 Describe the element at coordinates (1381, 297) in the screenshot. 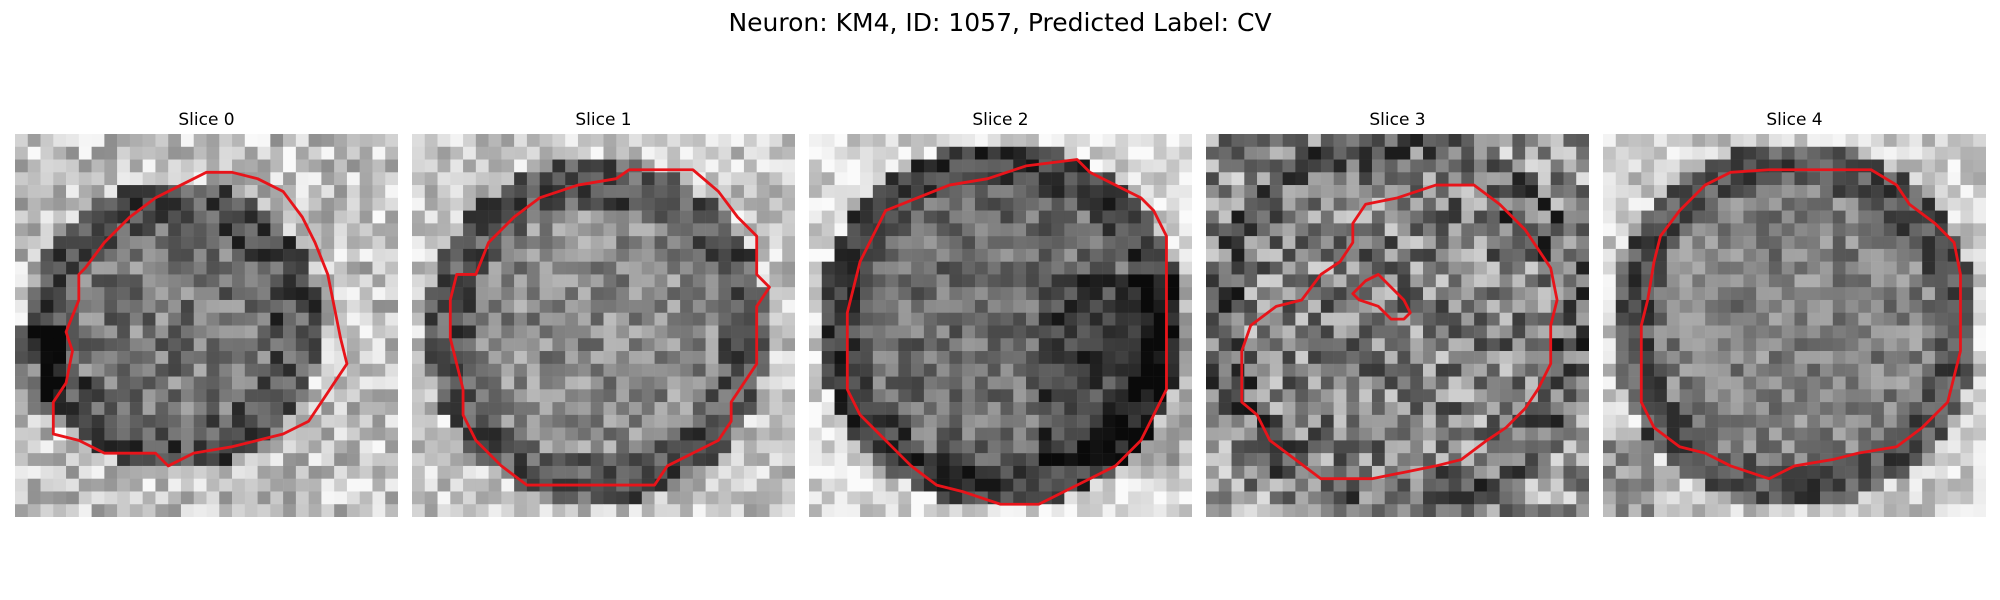

I see `segmentation-contour-hole` at that location.